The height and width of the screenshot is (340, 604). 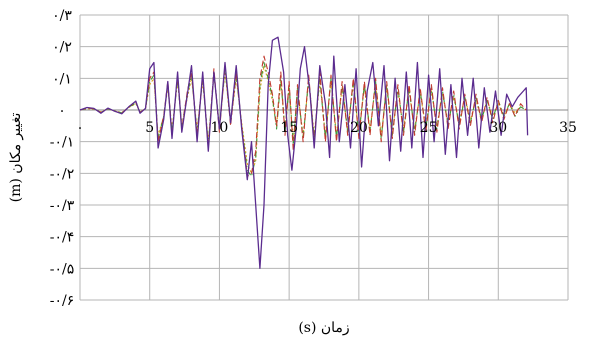 What do you see at coordinates (62, 143) in the screenshot?
I see `y-tick-label: -۰/۱` at bounding box center [62, 143].